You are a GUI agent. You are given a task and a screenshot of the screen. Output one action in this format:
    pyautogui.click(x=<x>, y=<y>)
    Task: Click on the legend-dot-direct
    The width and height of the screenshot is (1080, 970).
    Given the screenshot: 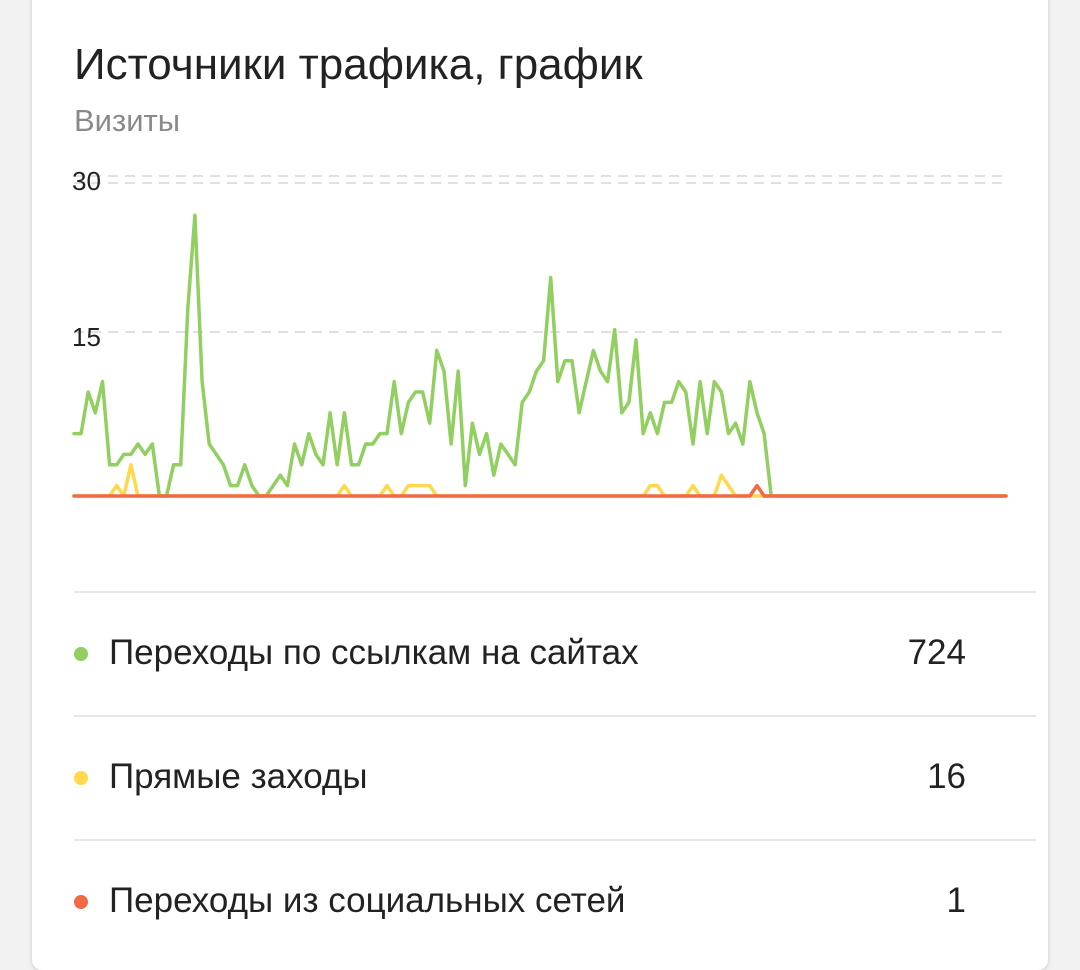 What is the action you would take?
    pyautogui.click(x=81, y=778)
    